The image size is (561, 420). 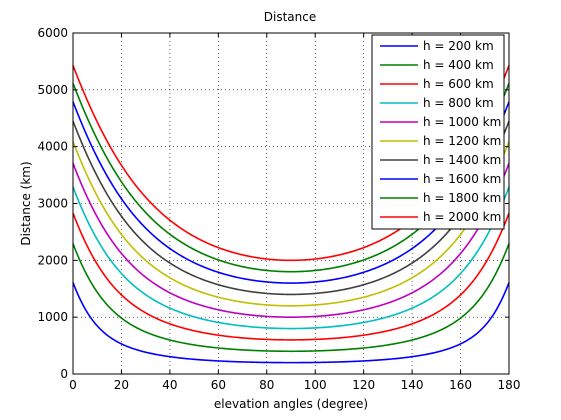 What do you see at coordinates (462, 179) in the screenshot?
I see `legend-label: h = 1600 km` at bounding box center [462, 179].